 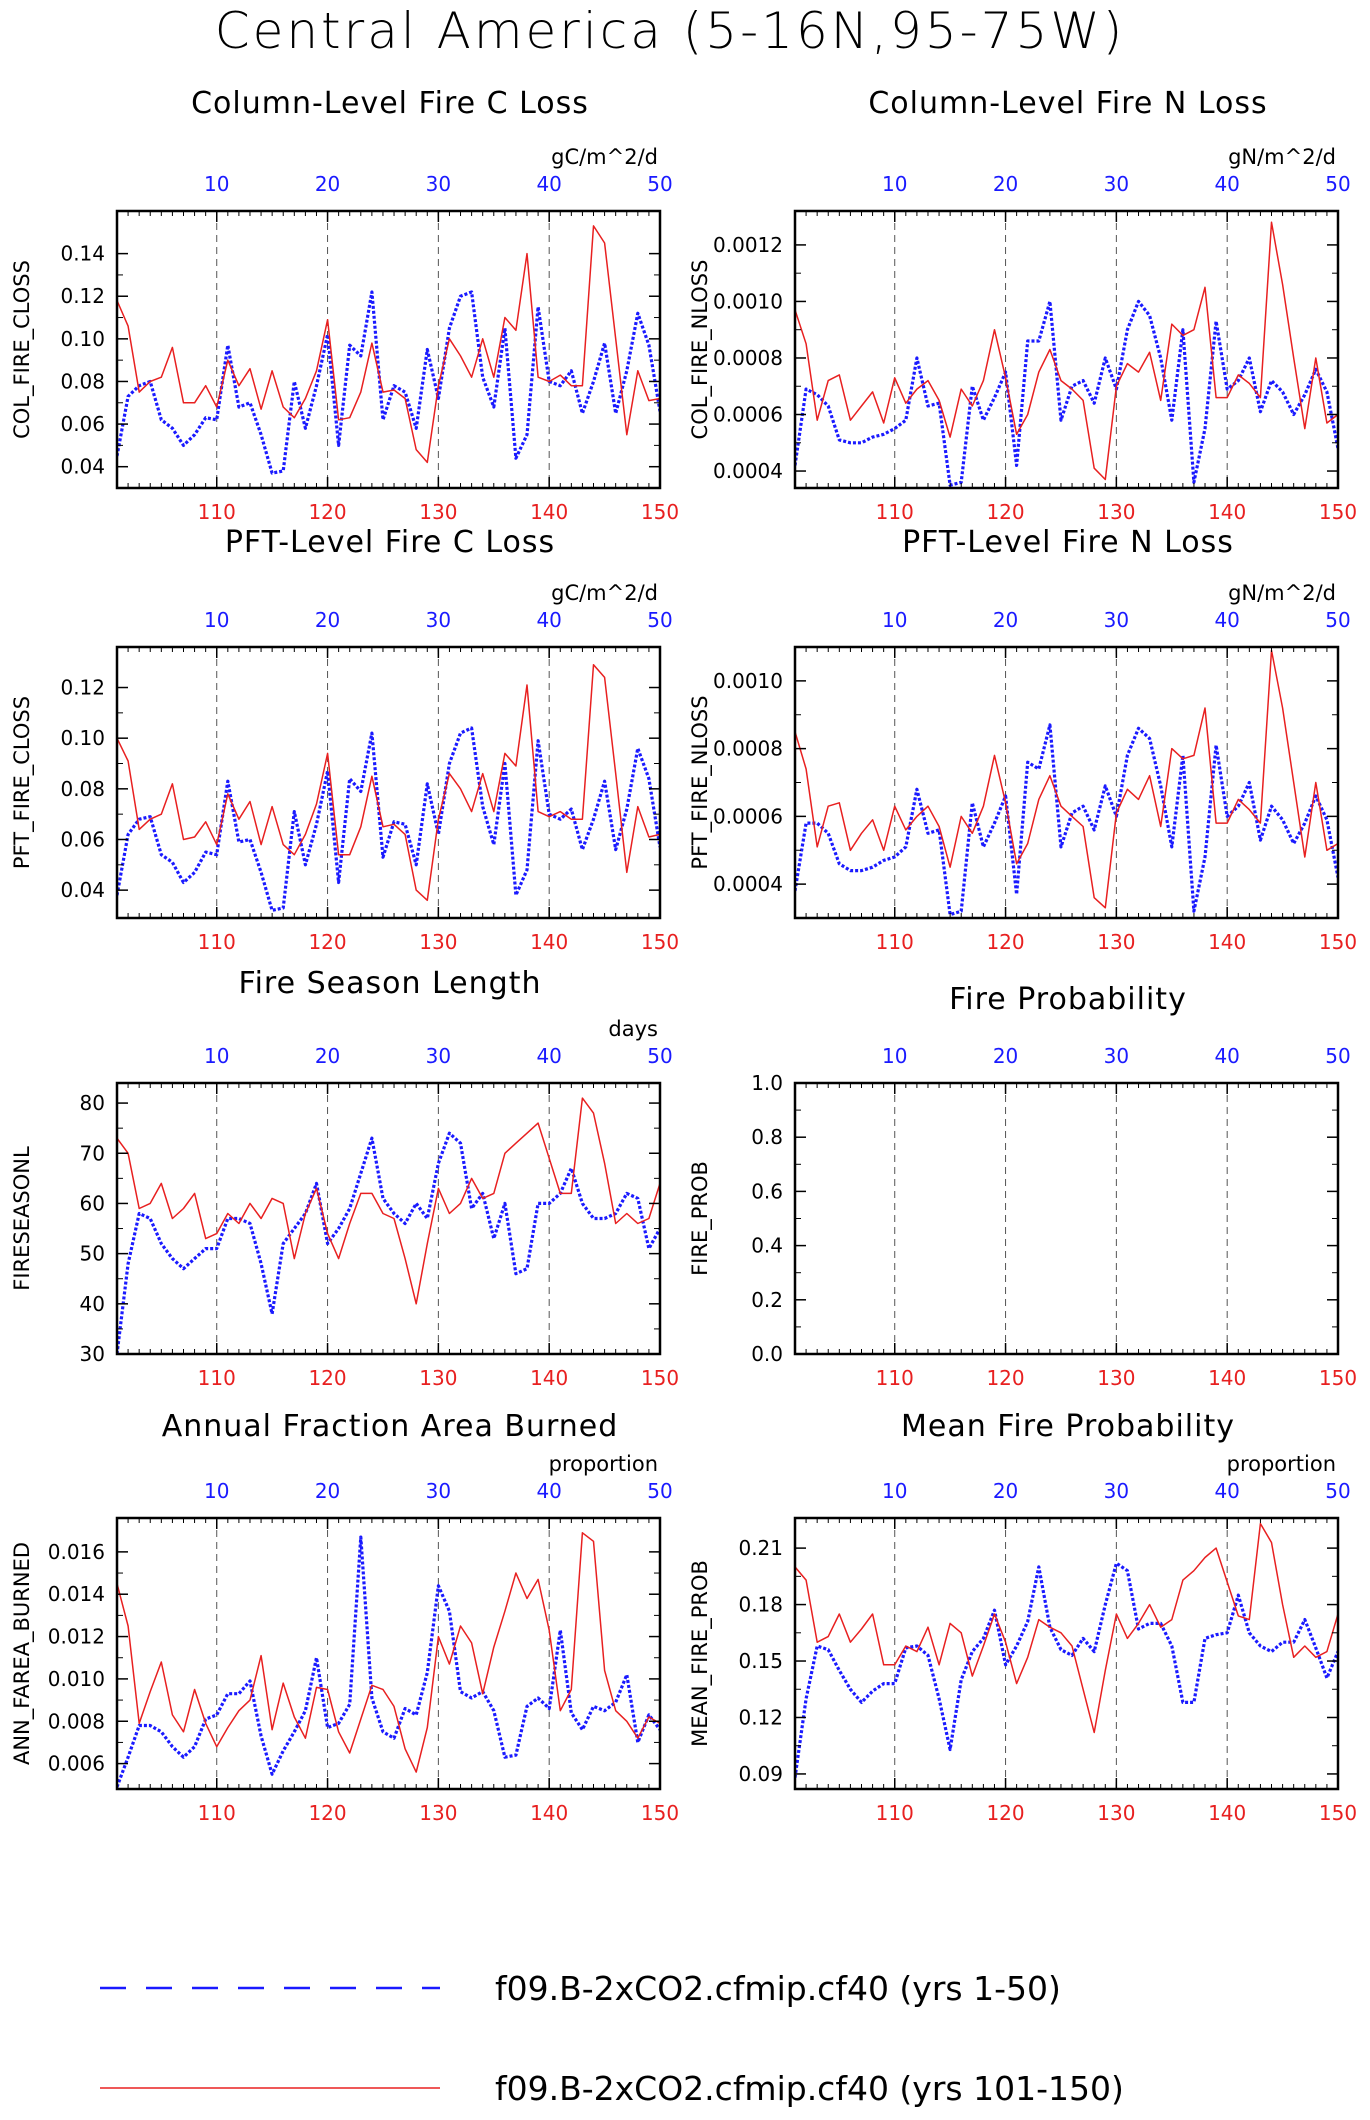 I want to click on y-axis-label: MEAN_FIRE_PROB, so click(x=700, y=1653).